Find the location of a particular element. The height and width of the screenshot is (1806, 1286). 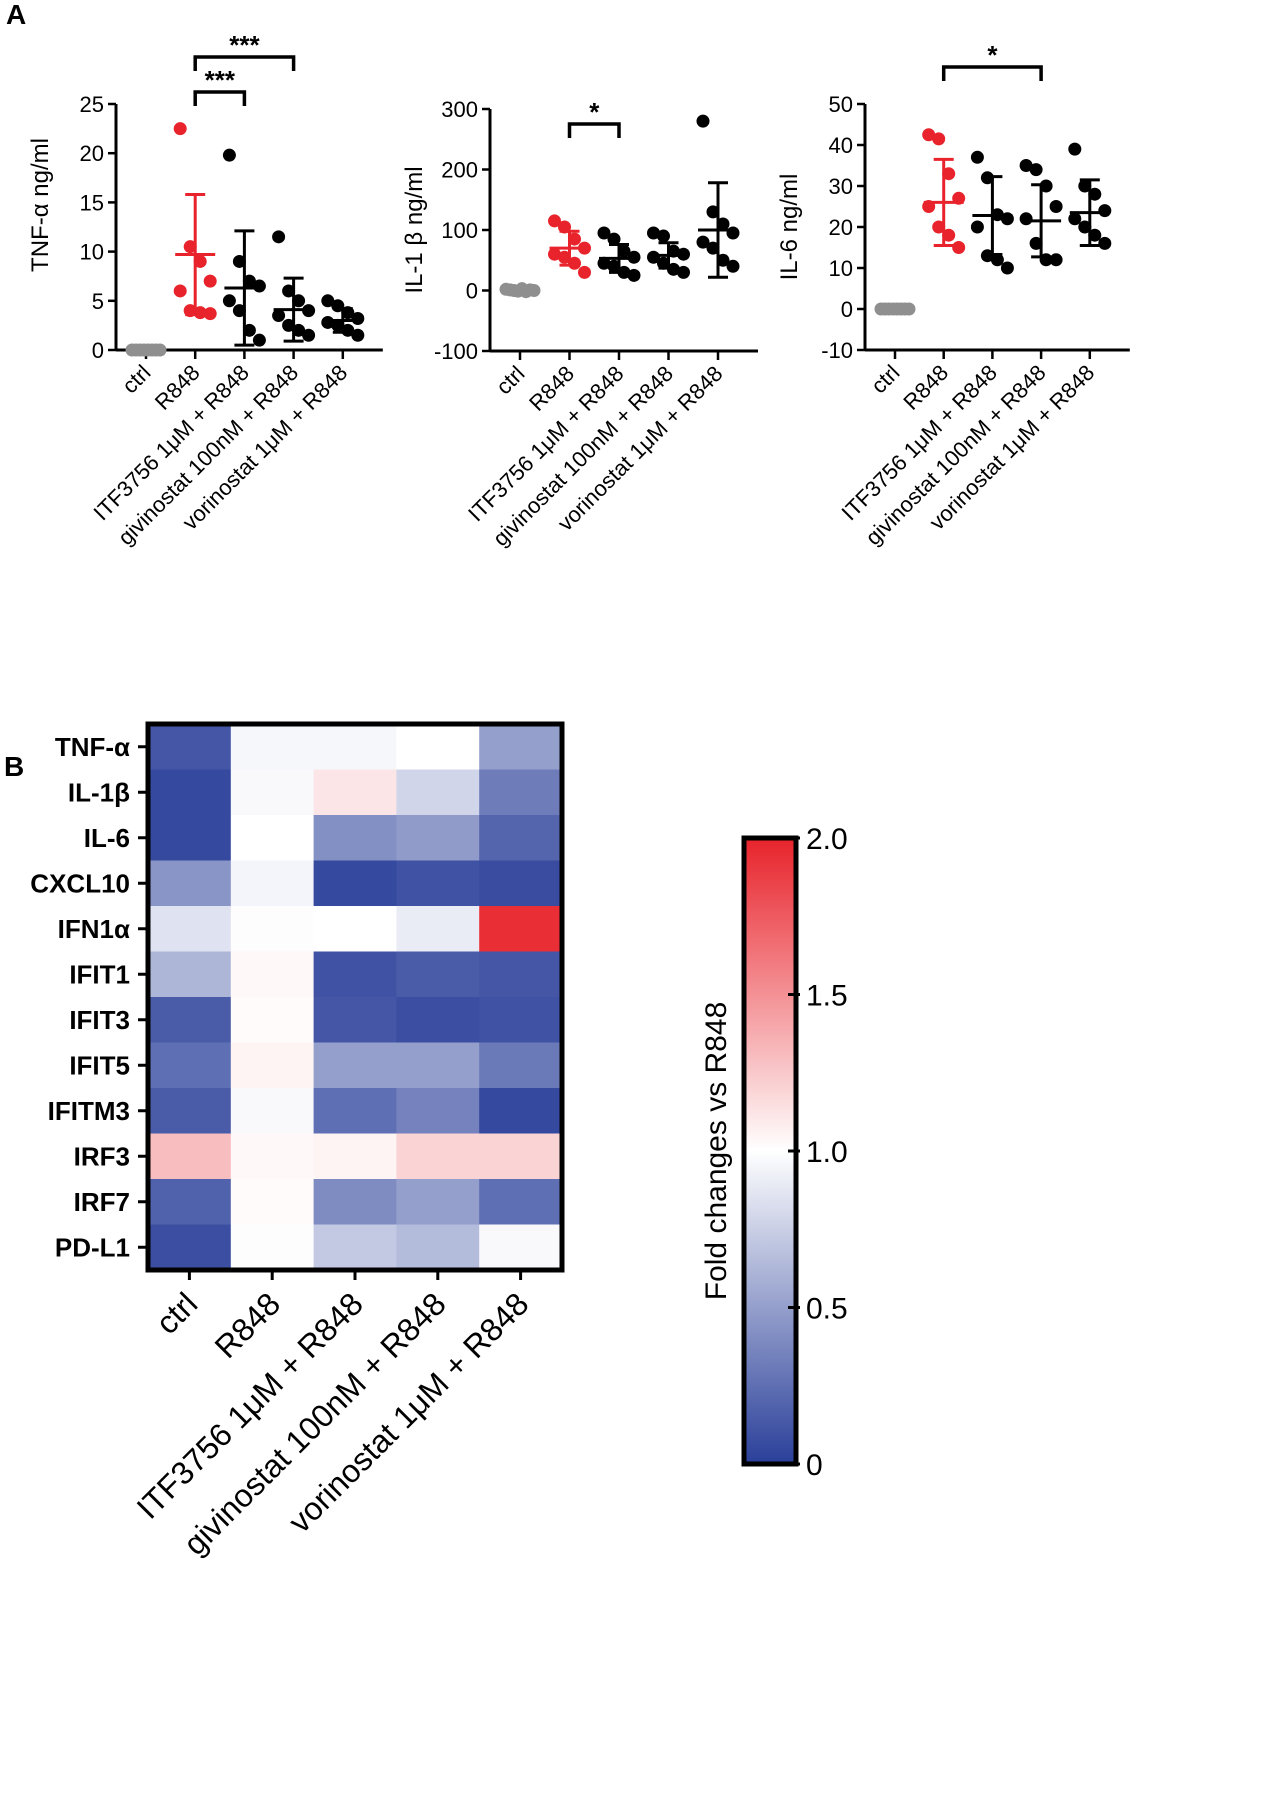

y-tick-label: 200 is located at coordinates (459, 170).